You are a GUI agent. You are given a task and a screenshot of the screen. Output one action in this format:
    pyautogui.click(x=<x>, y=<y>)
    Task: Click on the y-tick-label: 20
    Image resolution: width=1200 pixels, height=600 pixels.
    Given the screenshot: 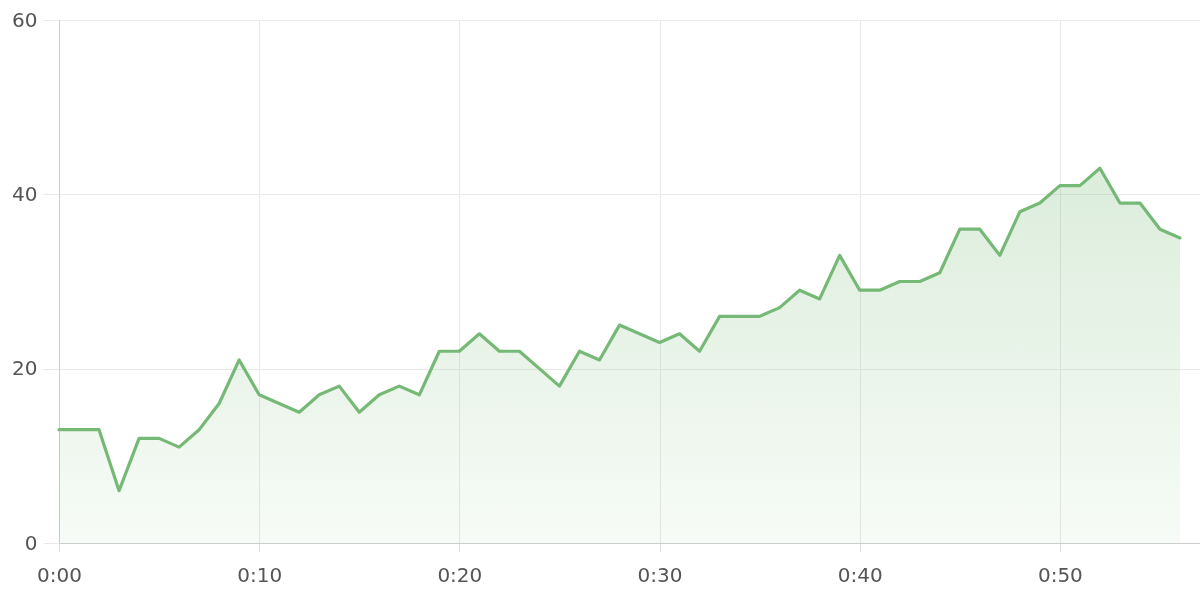 What is the action you would take?
    pyautogui.click(x=25, y=368)
    